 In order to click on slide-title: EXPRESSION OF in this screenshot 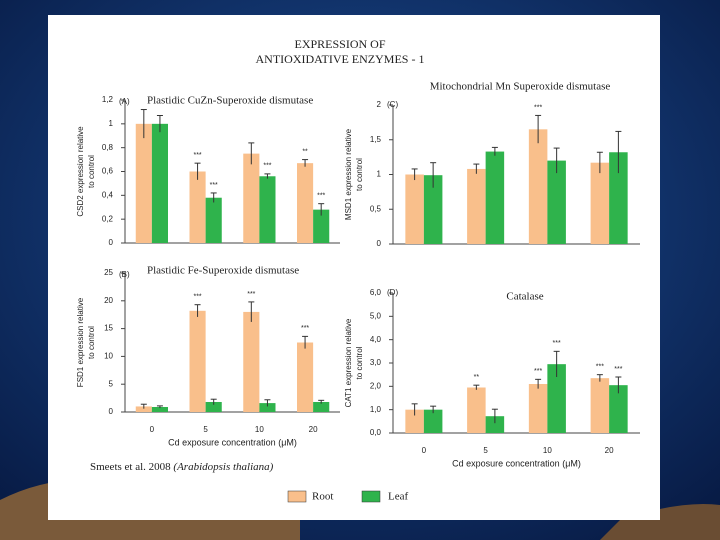, I will do `click(339, 44)`.